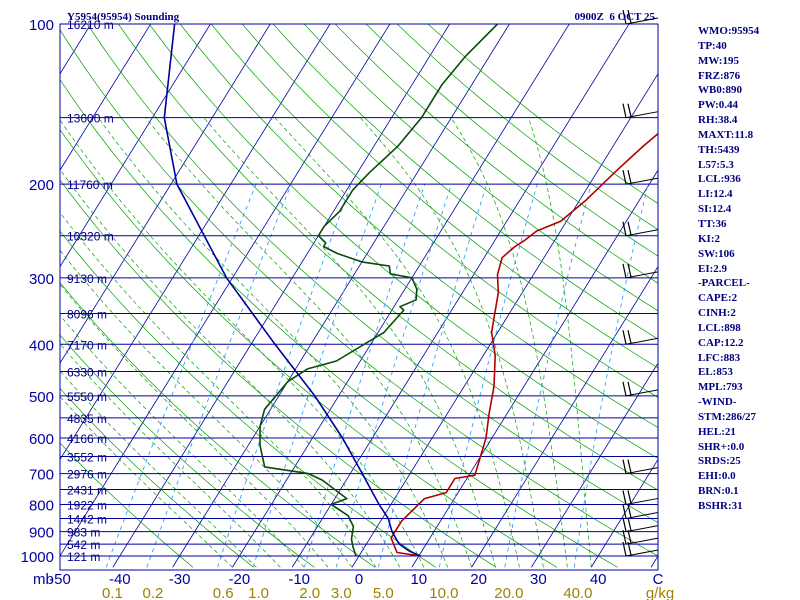 This screenshot has height=600, width=800. What do you see at coordinates (718, 60) in the screenshot?
I see `stat-line: MW:195` at bounding box center [718, 60].